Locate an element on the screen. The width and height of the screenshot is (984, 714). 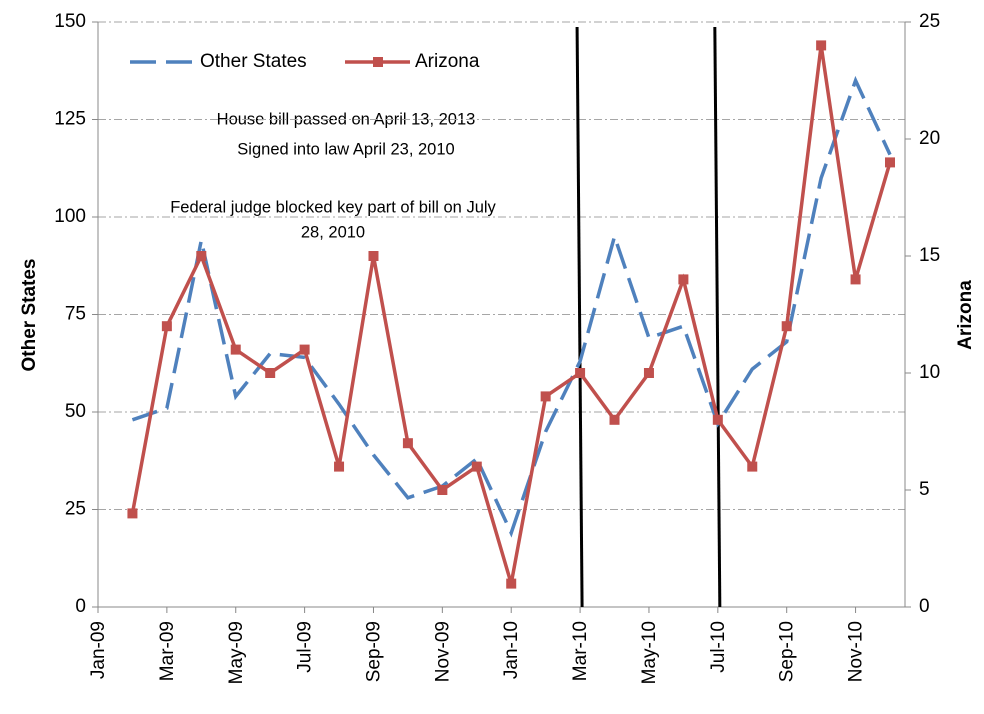
legend-label: Other States is located at coordinates (253, 61).